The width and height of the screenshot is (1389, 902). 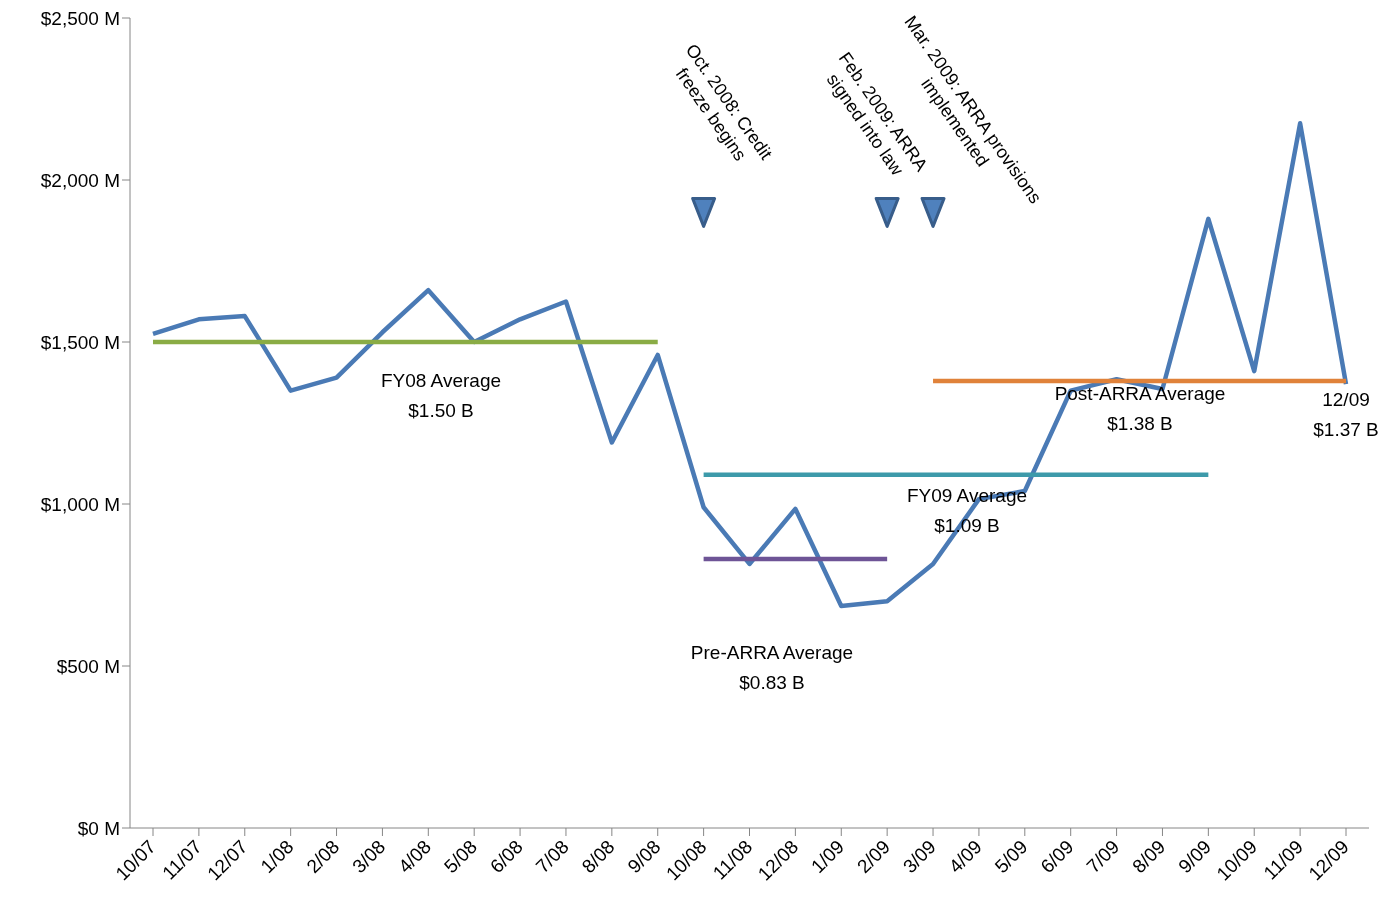 What do you see at coordinates (415, 856) in the screenshot?
I see `x-tick-label: 4/08` at bounding box center [415, 856].